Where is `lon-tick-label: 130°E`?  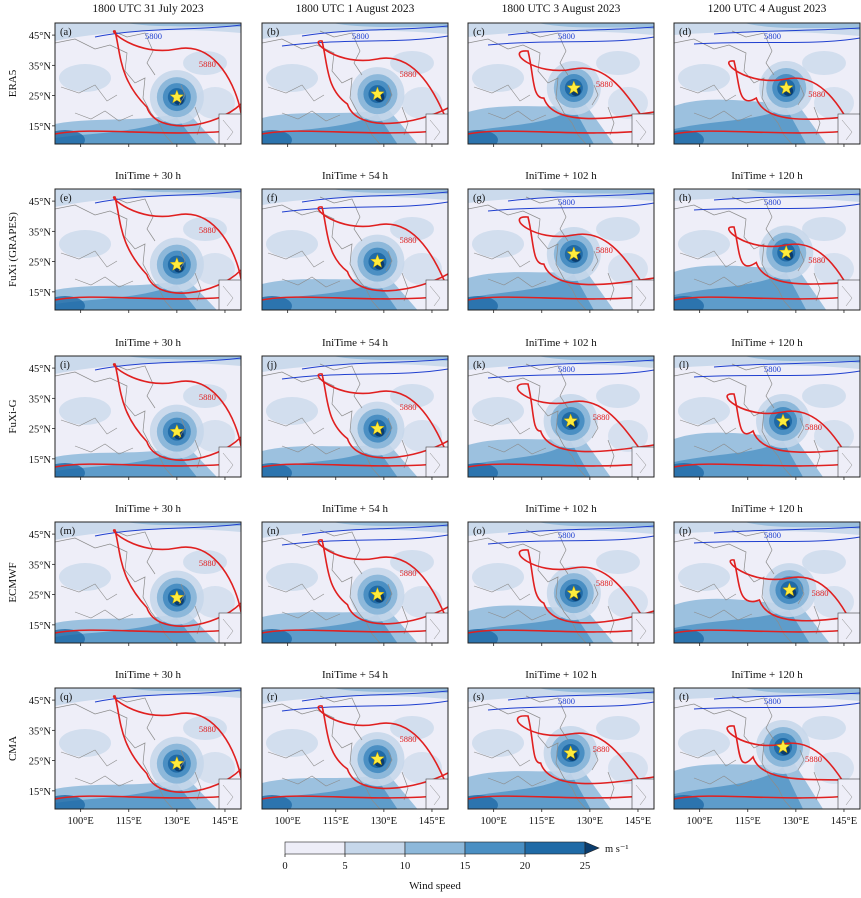 lon-tick-label: 130°E is located at coordinates (796, 821).